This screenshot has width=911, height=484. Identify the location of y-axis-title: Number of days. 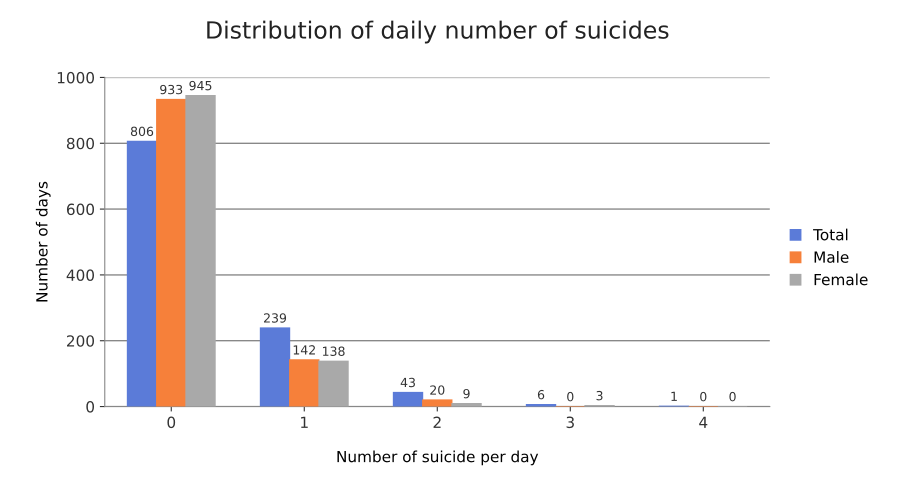
(43, 242).